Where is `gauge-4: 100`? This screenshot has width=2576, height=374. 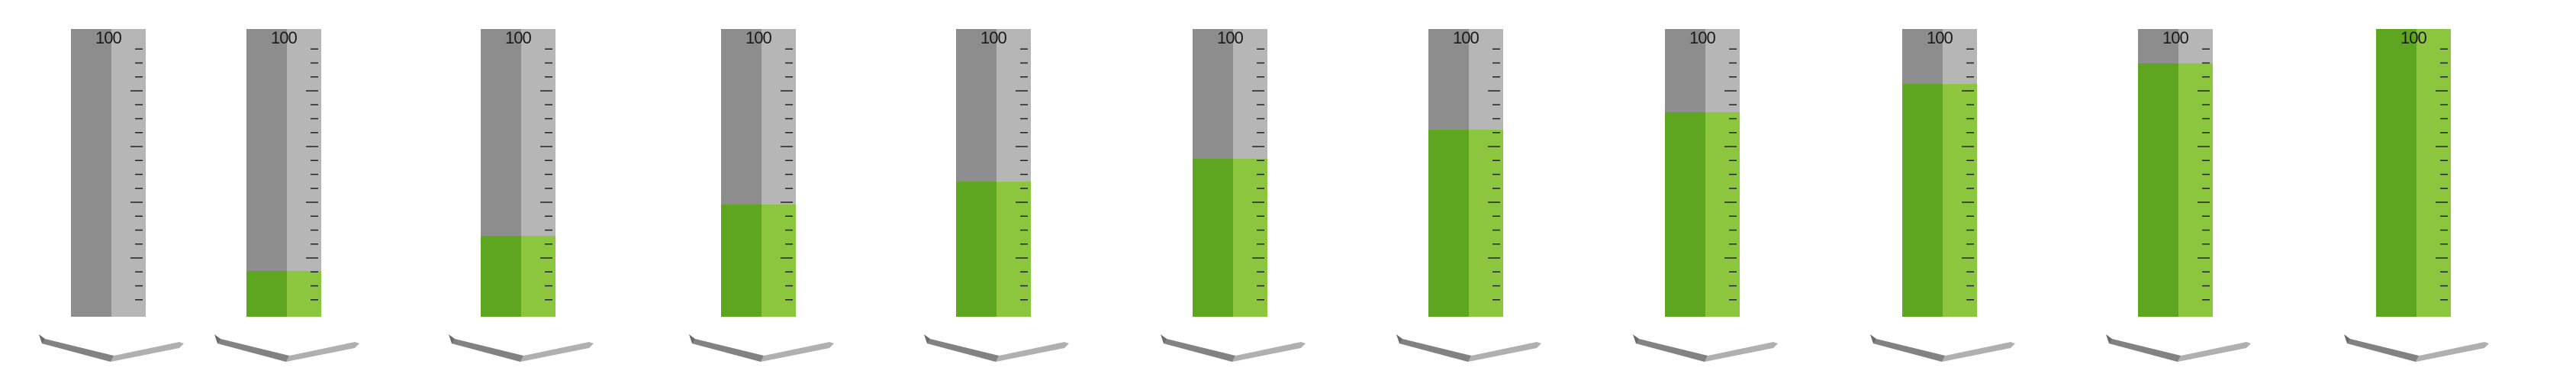 gauge-4: 100 is located at coordinates (776, 185).